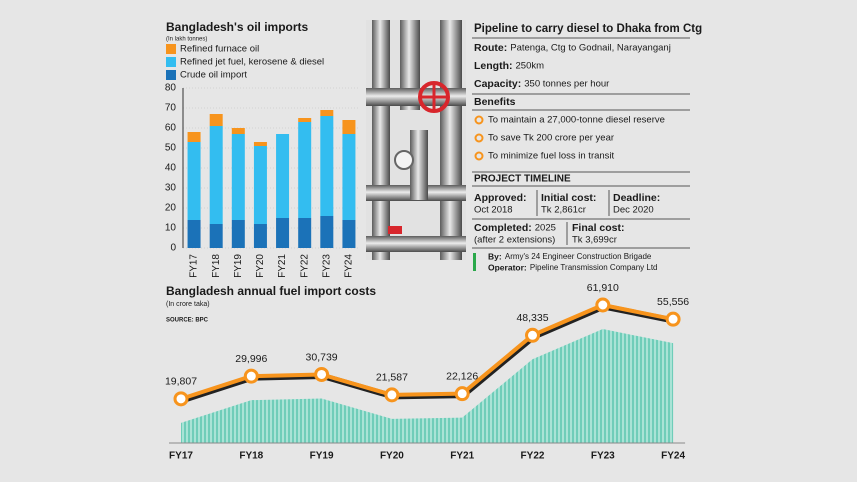  Describe the element at coordinates (462, 376) in the screenshot. I see `value-label: 22,126` at that location.